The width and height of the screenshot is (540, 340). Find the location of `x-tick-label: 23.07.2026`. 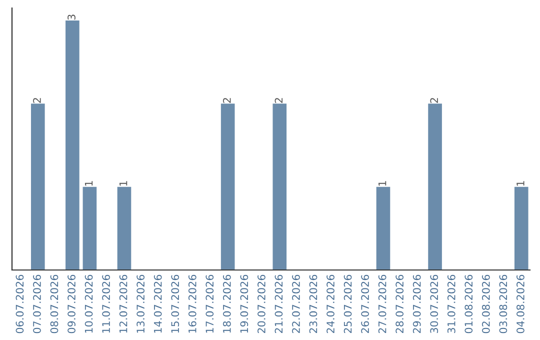

x-tick-label: 23.07.2026 is located at coordinates (313, 304).